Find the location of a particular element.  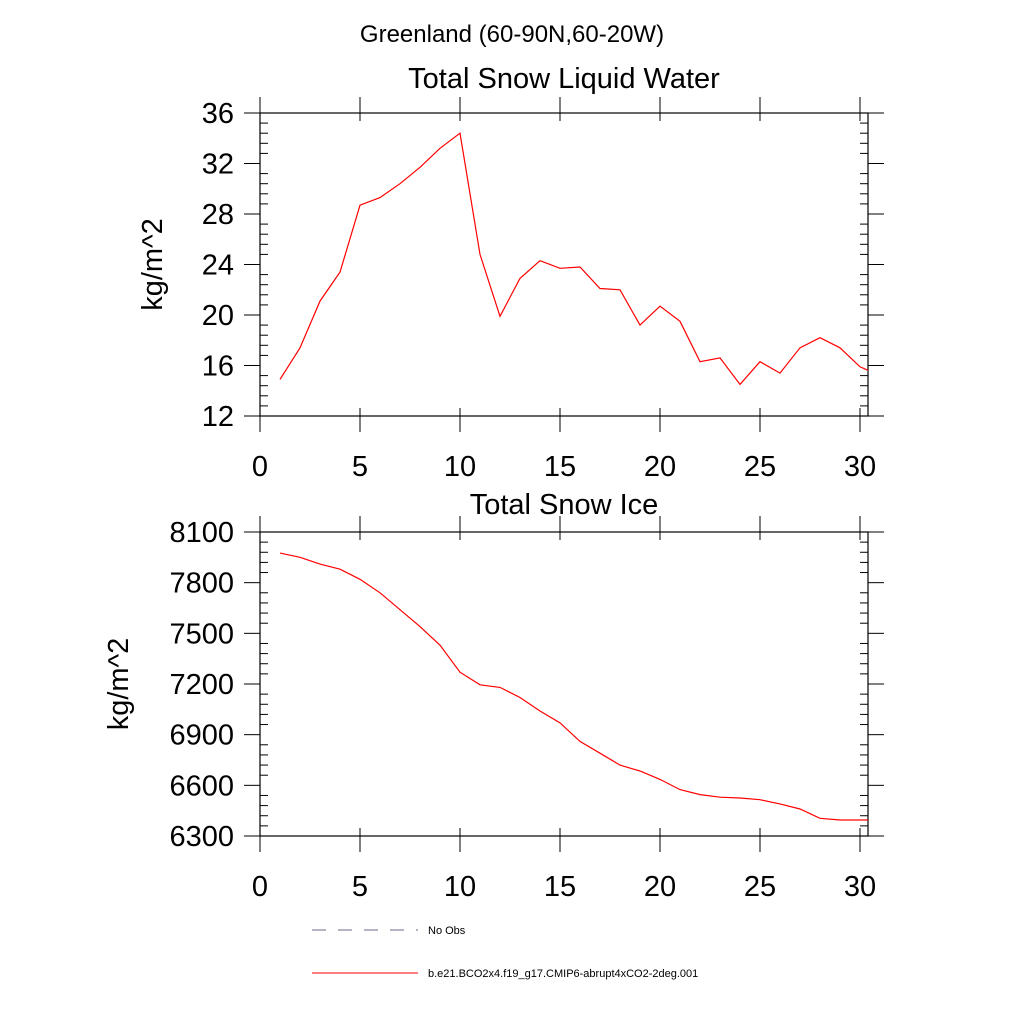

series-line is located at coordinates (573, 259).